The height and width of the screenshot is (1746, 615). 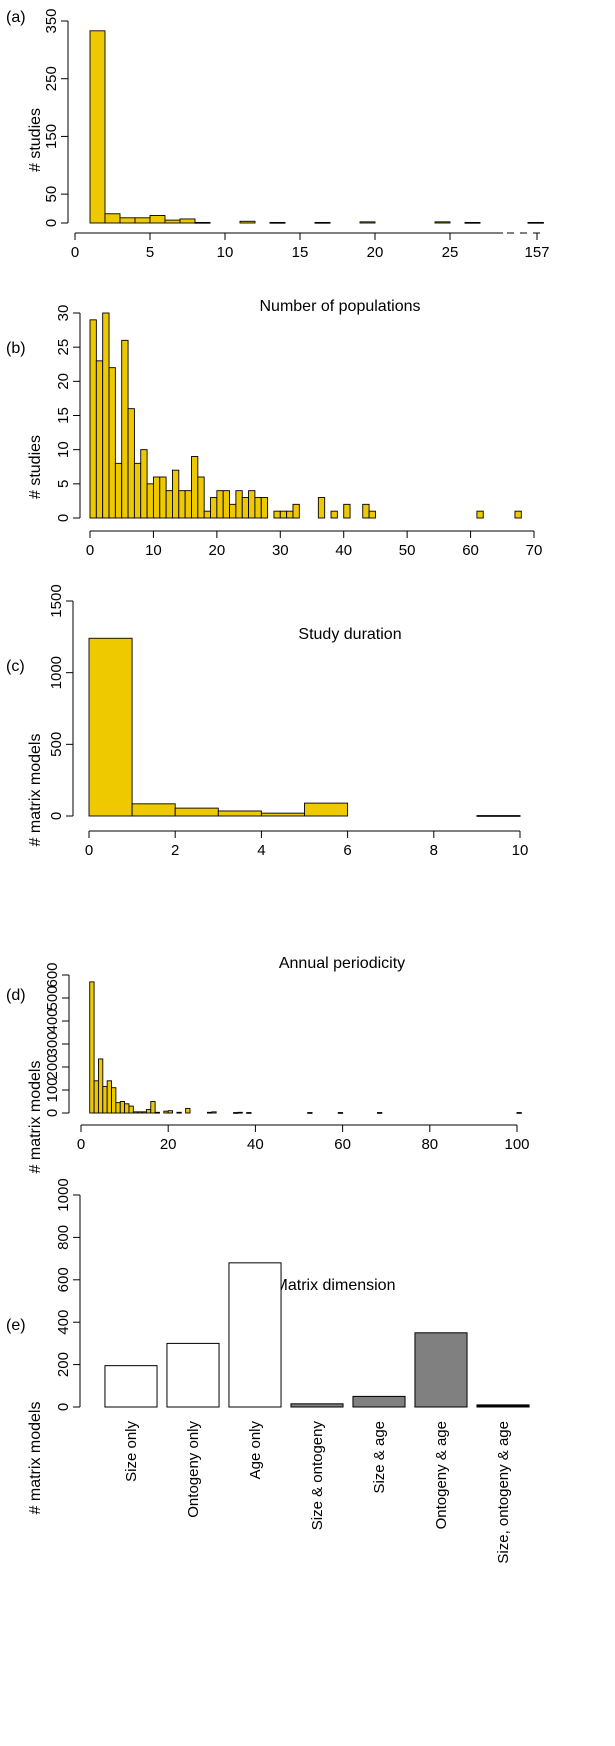 What do you see at coordinates (16, 1325) in the screenshot?
I see `panel-label-e: (e)` at bounding box center [16, 1325].